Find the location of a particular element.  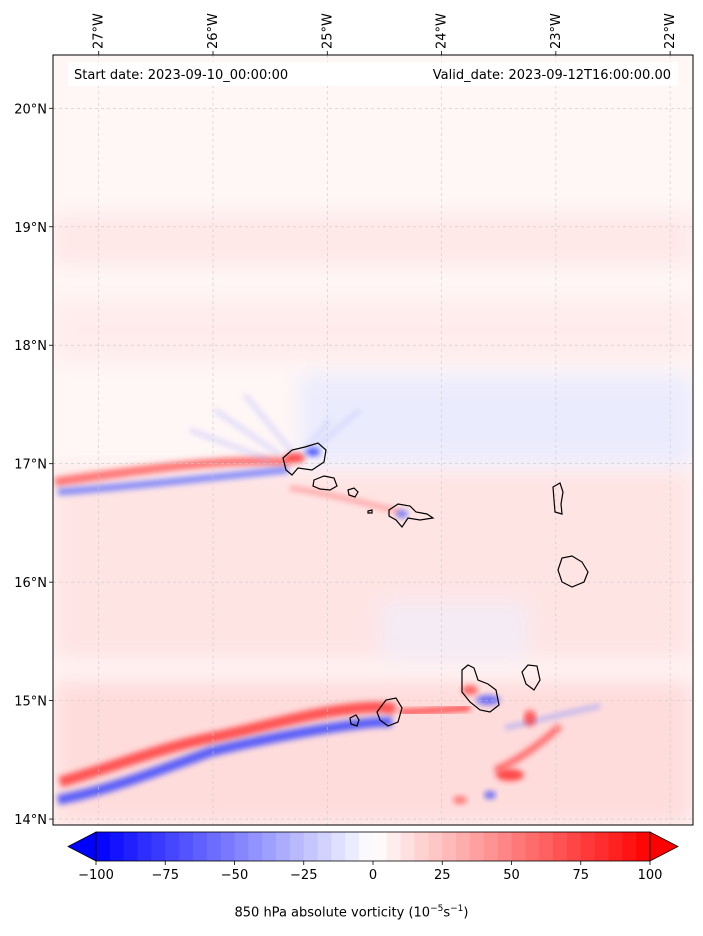

lon-tick-label: 25°W is located at coordinates (327, 31).